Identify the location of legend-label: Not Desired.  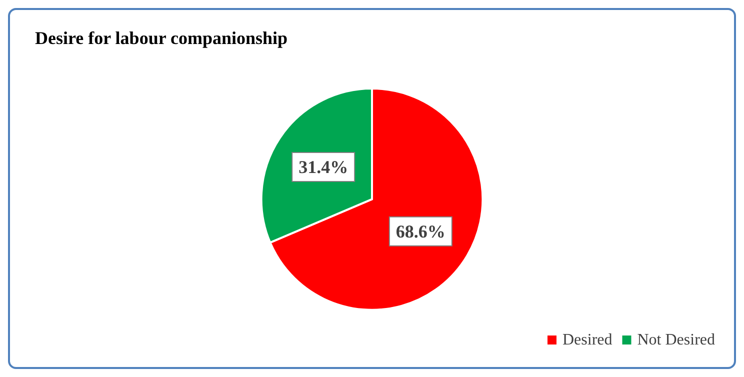
(676, 340).